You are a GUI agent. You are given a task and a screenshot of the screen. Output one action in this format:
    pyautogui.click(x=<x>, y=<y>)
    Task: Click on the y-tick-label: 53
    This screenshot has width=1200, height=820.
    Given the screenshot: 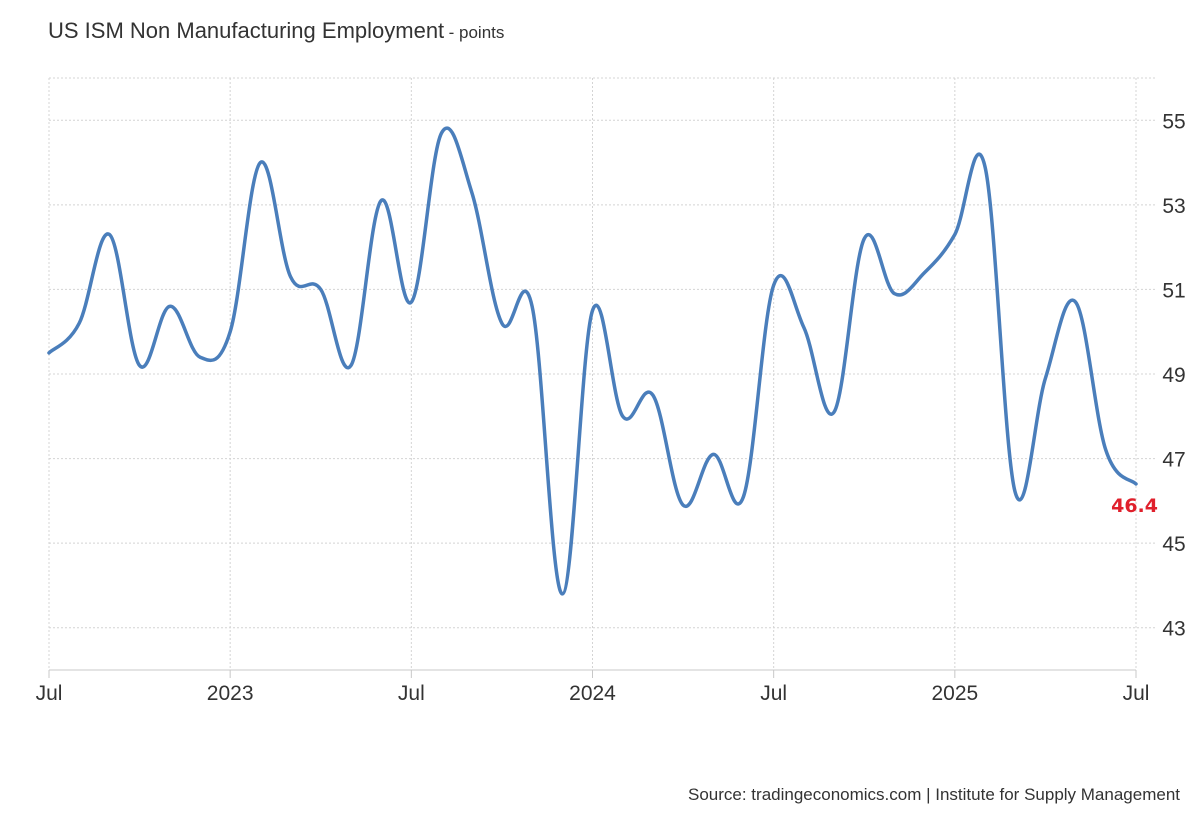 What is the action you would take?
    pyautogui.click(x=1173, y=206)
    